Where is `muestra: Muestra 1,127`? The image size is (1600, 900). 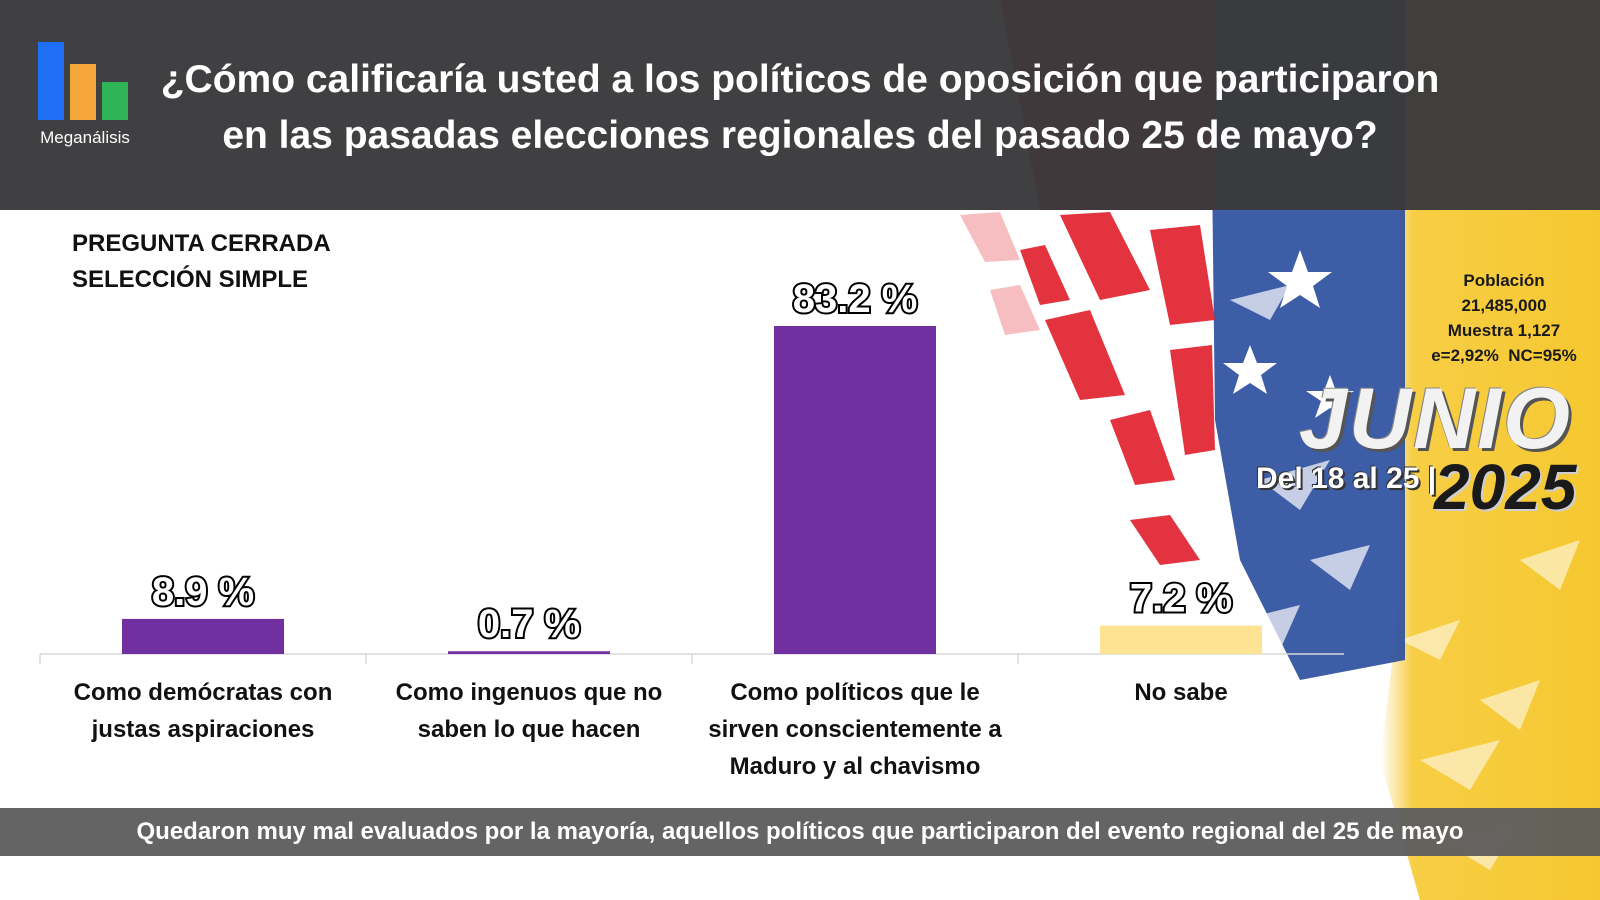 muestra: Muestra 1,127 is located at coordinates (1504, 330).